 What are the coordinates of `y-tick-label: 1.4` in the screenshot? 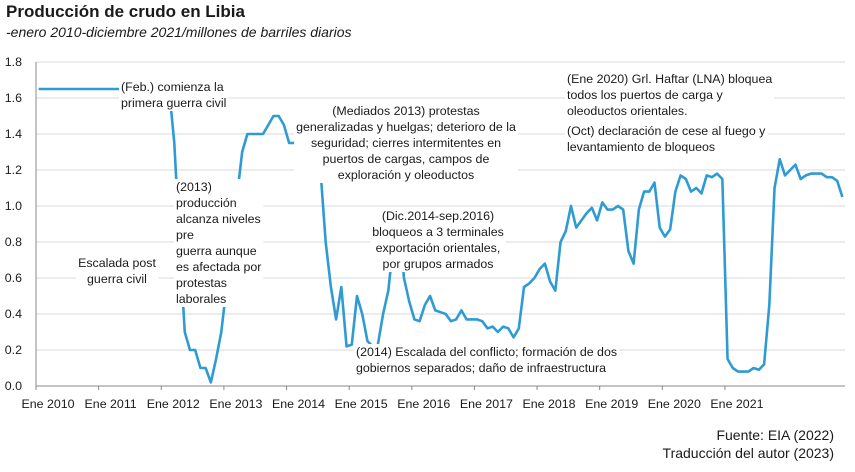 It's located at (13, 134).